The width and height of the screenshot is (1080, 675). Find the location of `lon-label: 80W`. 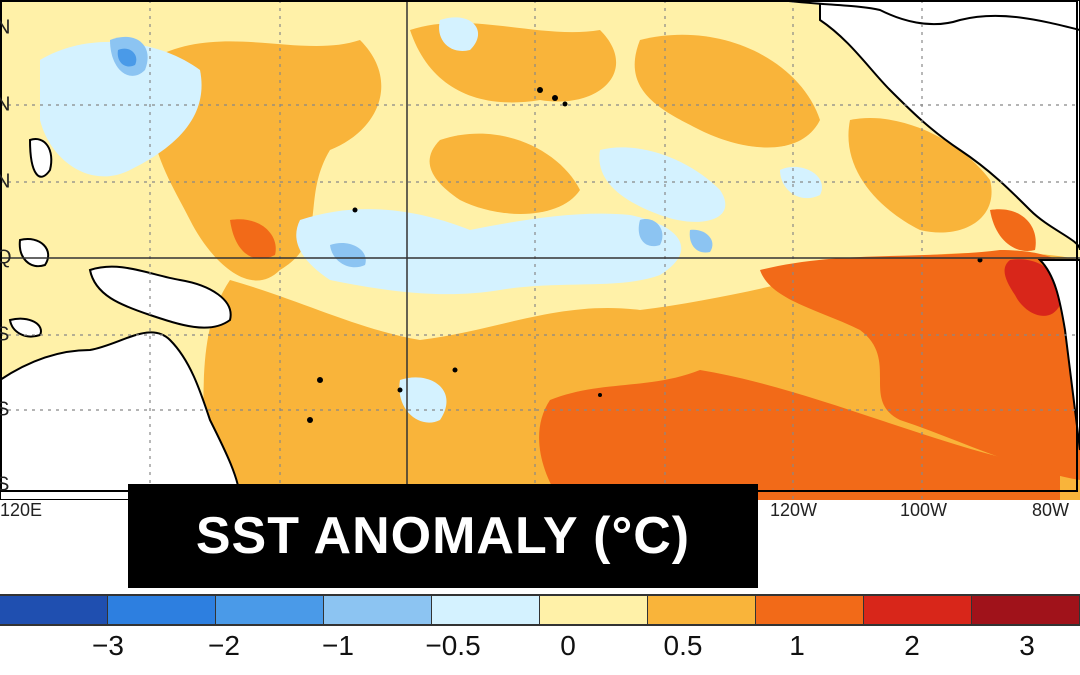

lon-label: 80W is located at coordinates (1051, 510).